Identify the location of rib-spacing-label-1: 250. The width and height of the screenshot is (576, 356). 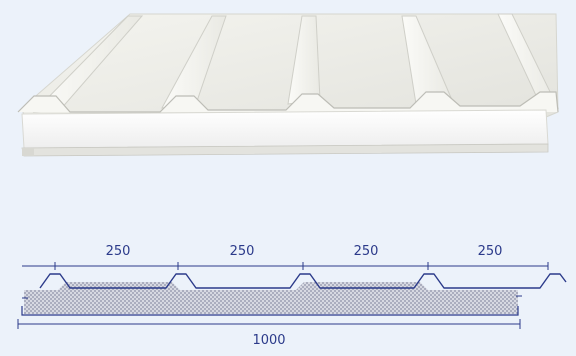
(118, 251).